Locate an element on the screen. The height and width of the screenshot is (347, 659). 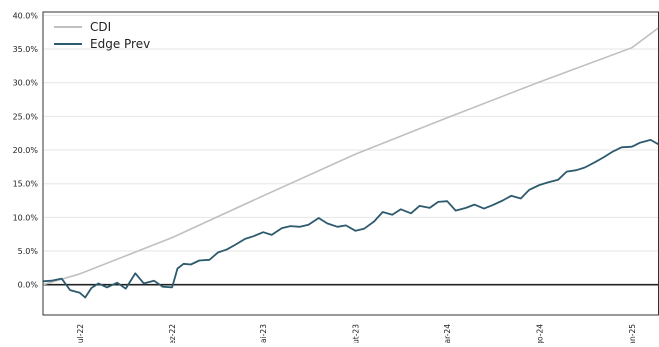
x-tick-label: jan-25 is located at coordinates (632, 333).